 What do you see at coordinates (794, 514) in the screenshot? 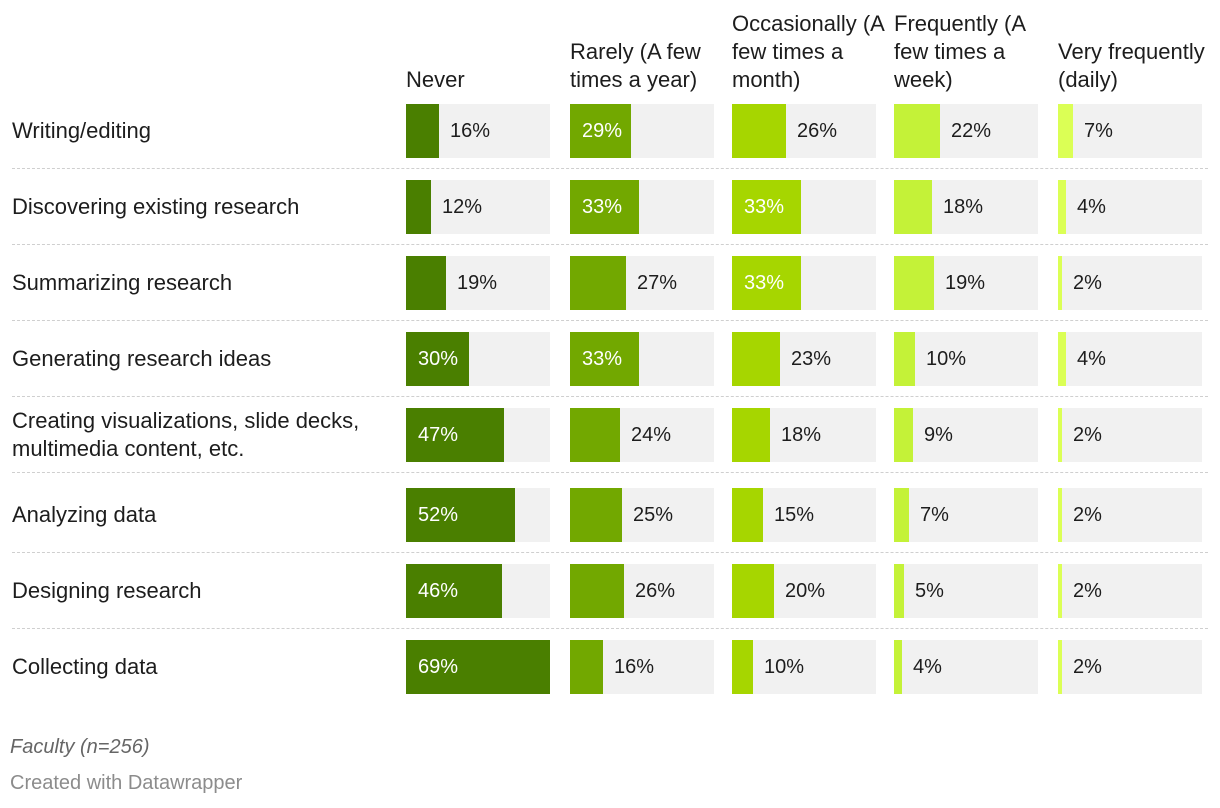
I see `value-label: 15%` at bounding box center [794, 514].